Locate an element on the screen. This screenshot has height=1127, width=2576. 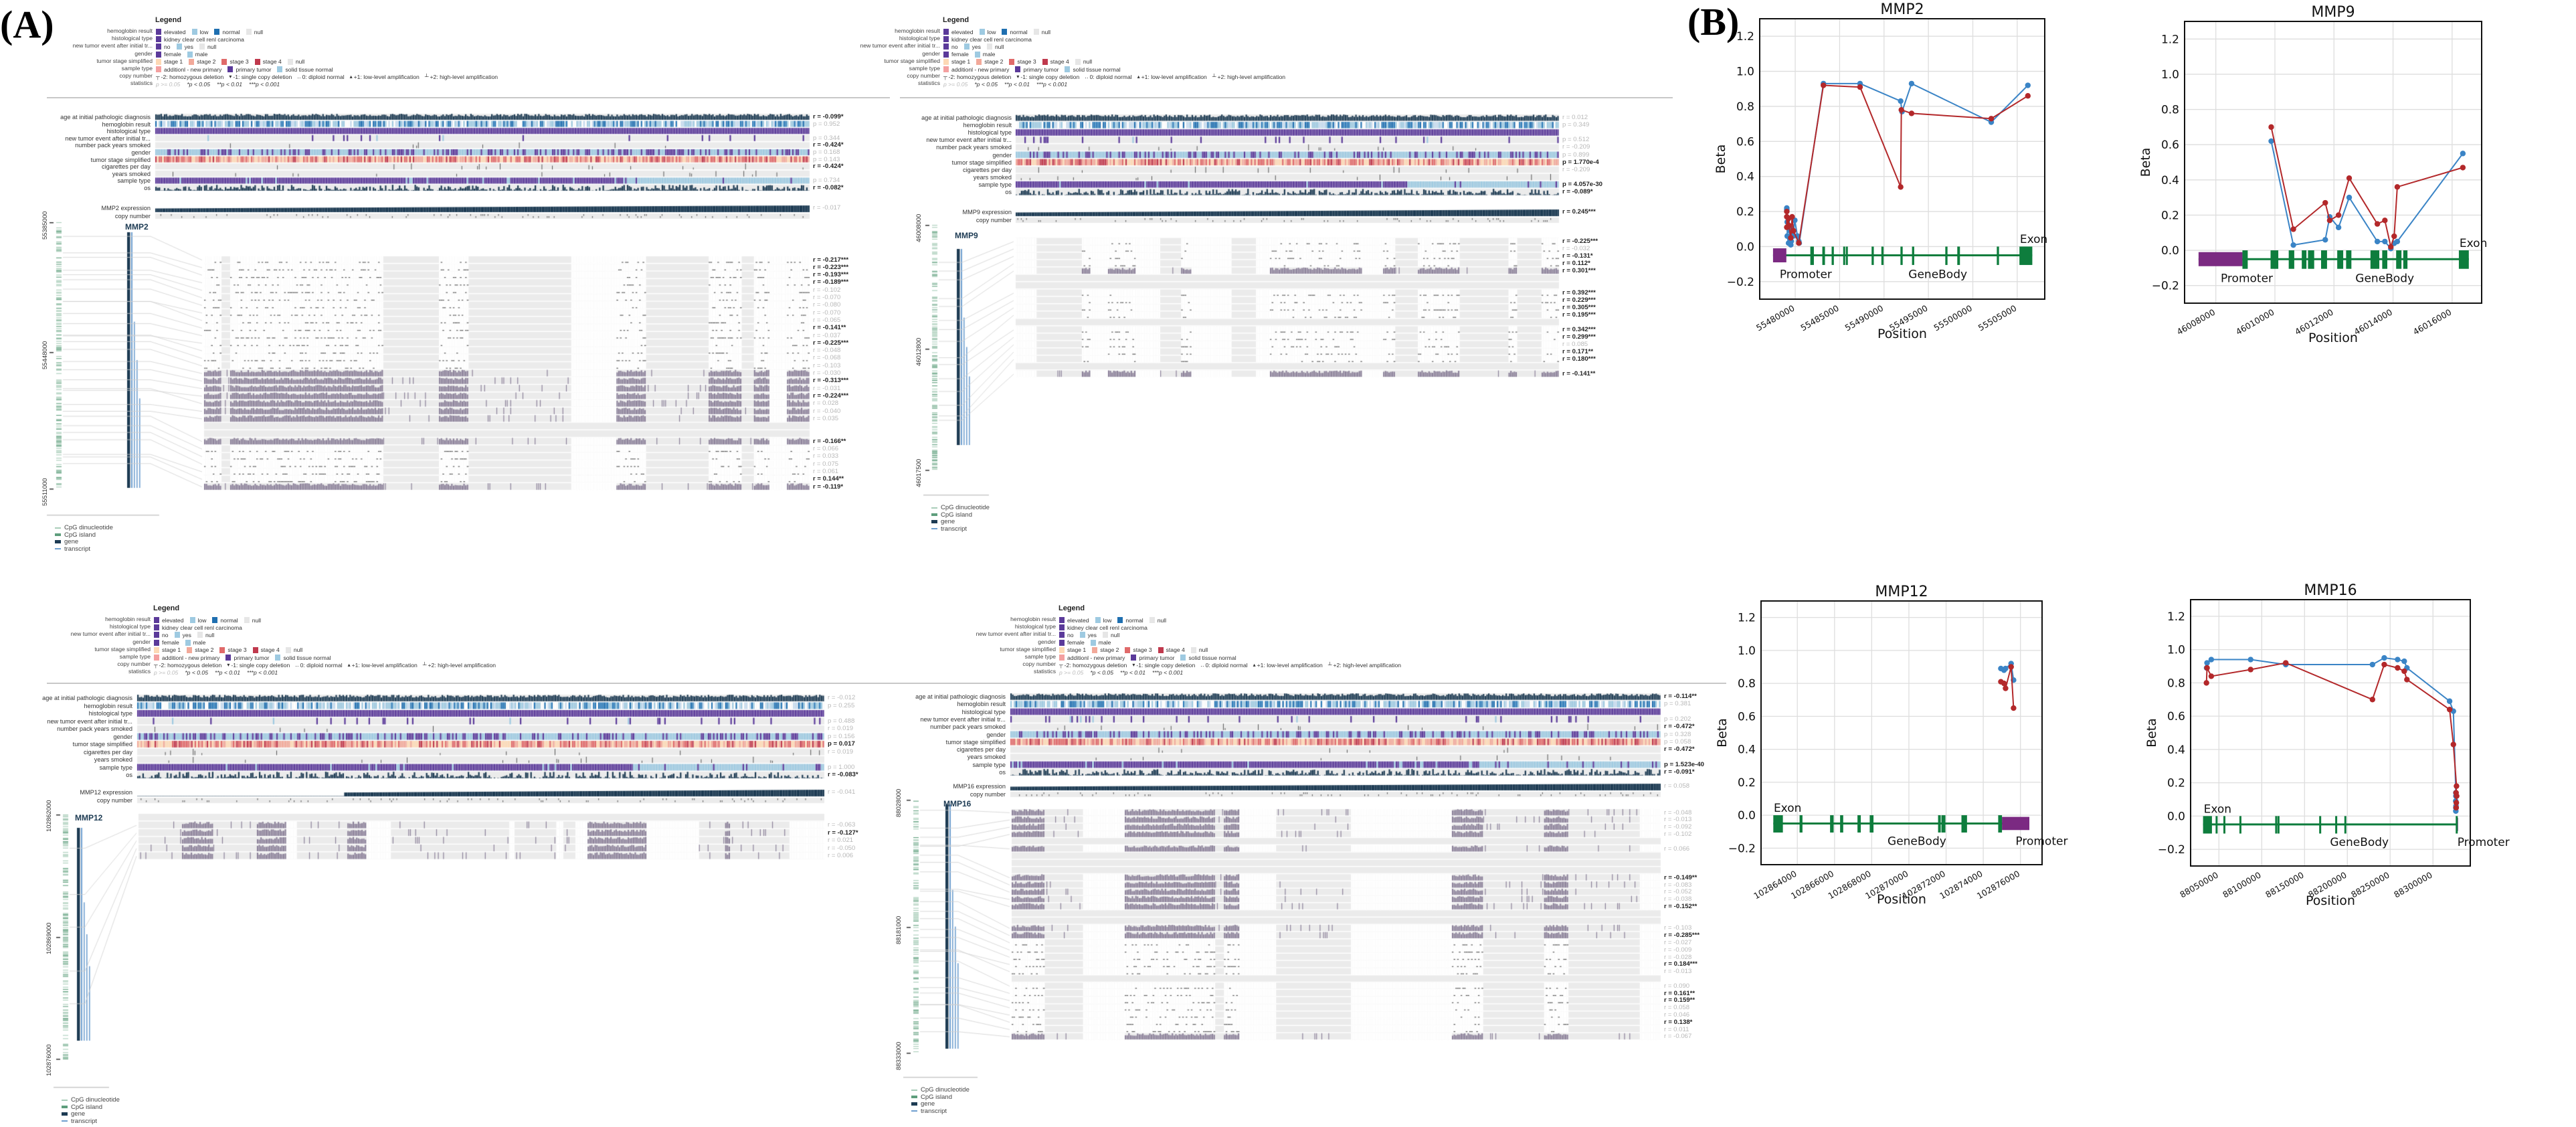
track-label-5: gender is located at coordinates (1002, 155).